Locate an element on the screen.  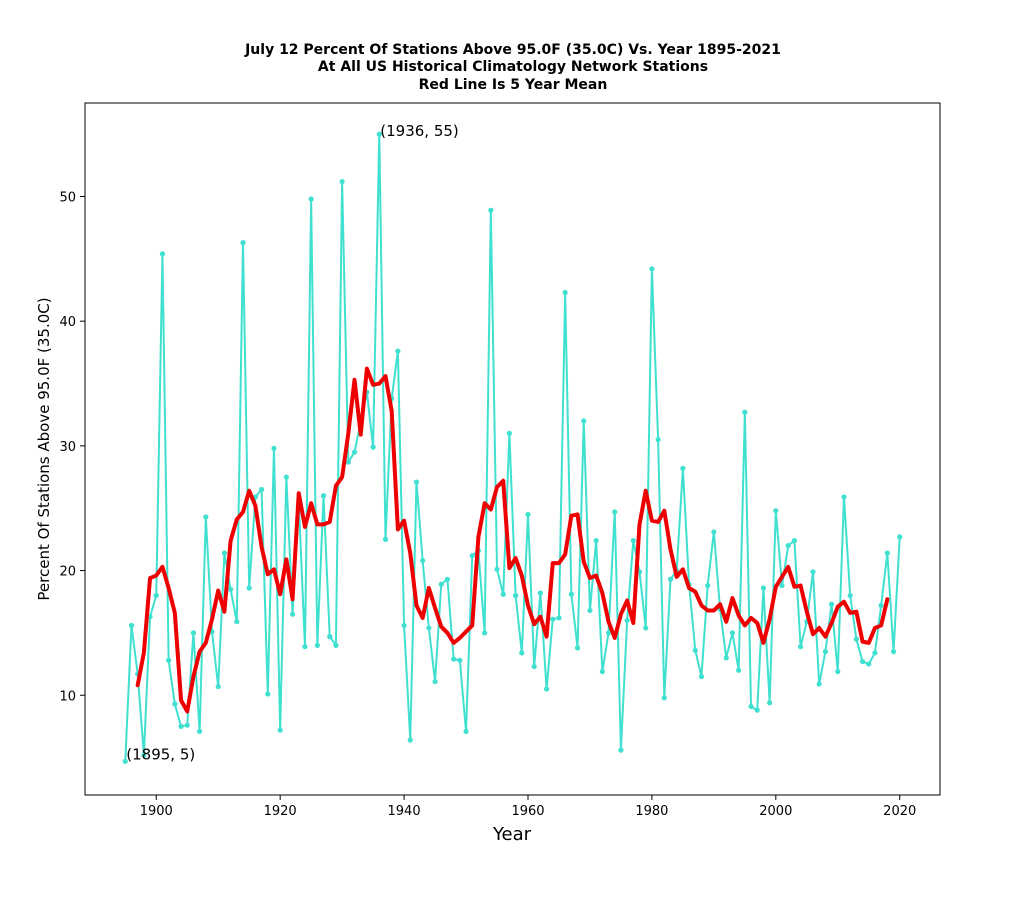
y-tick-label: 30 is located at coordinates (67, 447).